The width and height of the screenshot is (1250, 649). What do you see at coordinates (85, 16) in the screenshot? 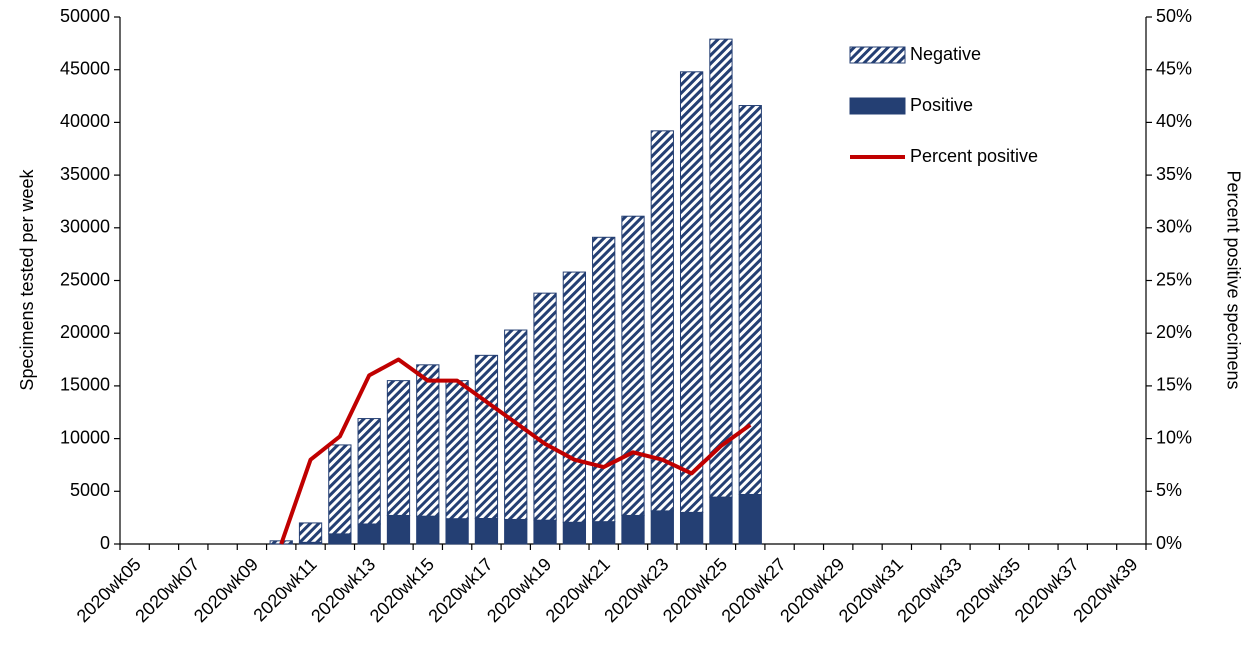
I see `y-tick-label: 50000` at bounding box center [85, 16].